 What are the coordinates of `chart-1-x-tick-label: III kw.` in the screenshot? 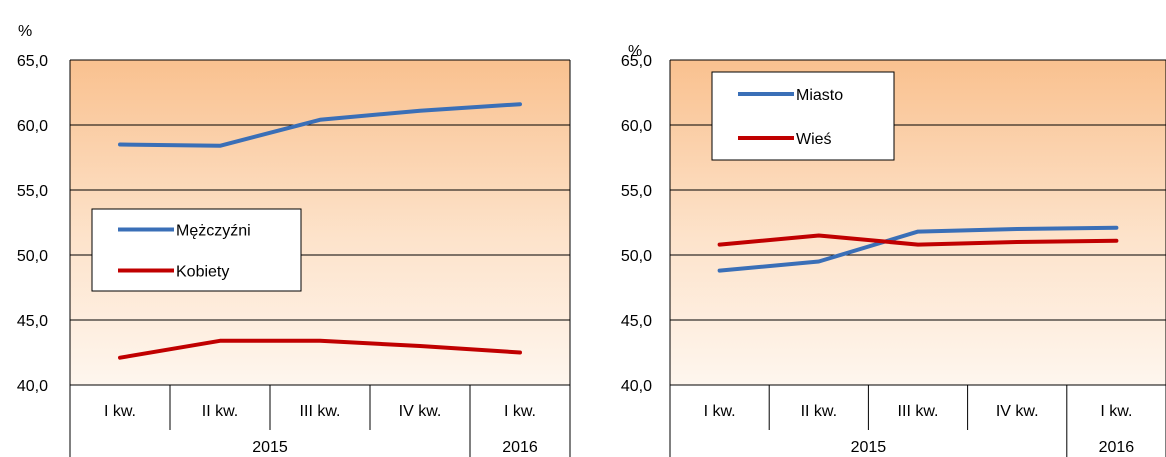 It's located at (320, 411).